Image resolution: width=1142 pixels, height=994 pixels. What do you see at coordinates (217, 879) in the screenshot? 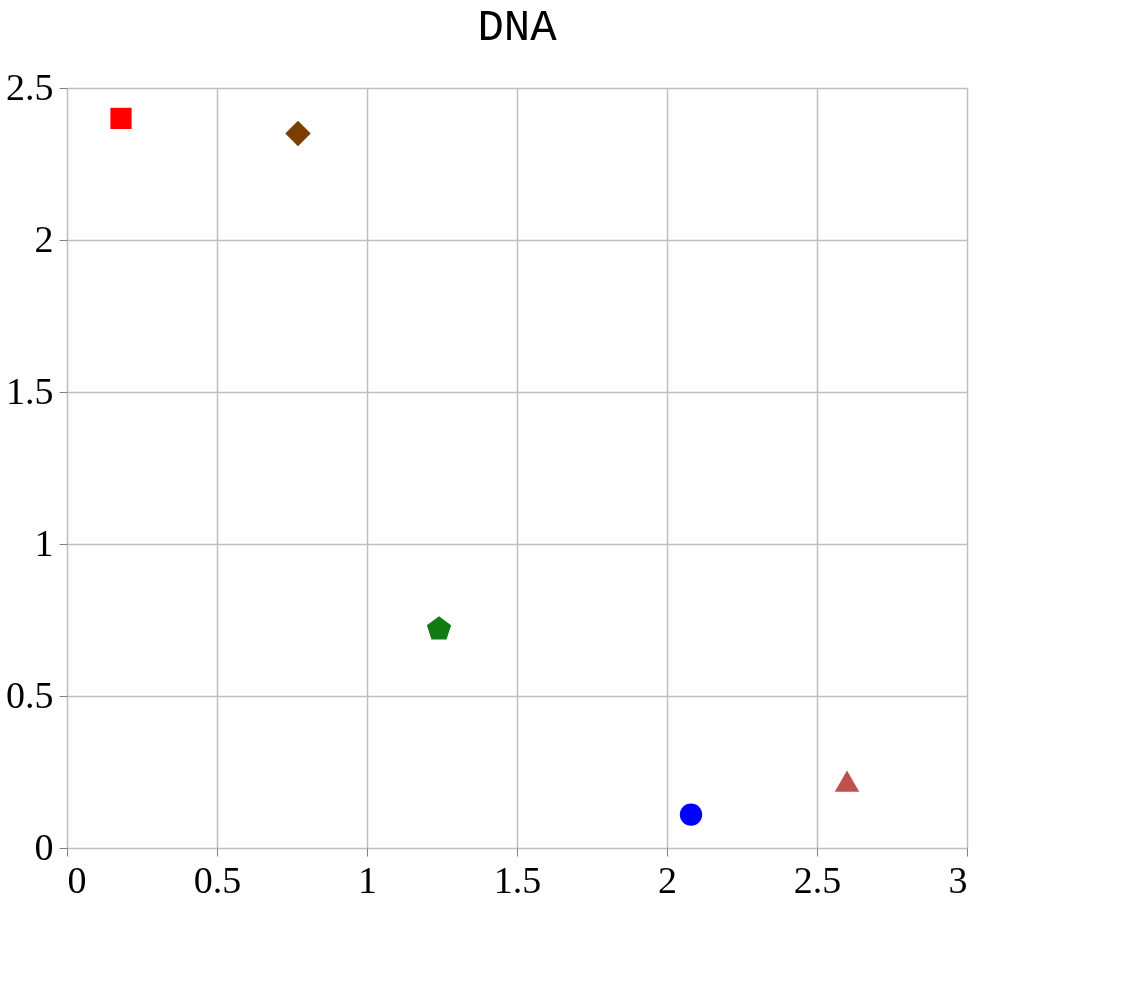
I see `x-tick-label: 0.5` at bounding box center [217, 879].